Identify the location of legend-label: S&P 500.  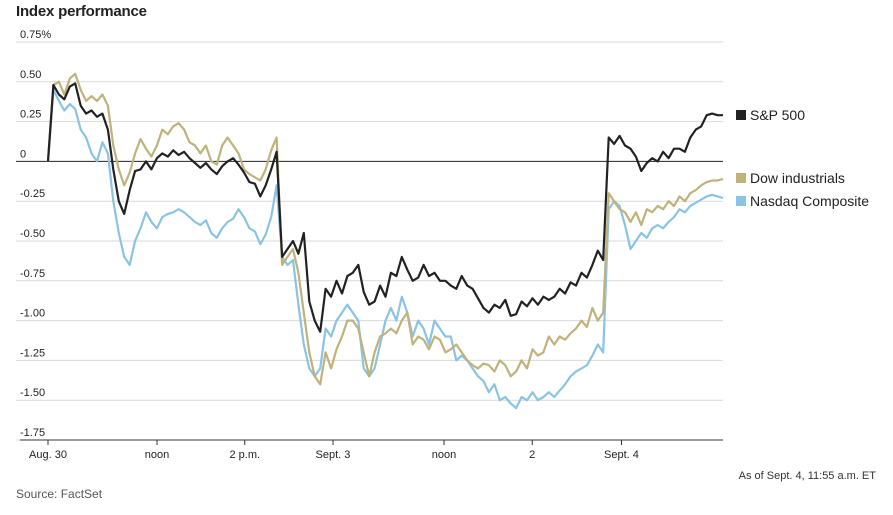
(777, 115).